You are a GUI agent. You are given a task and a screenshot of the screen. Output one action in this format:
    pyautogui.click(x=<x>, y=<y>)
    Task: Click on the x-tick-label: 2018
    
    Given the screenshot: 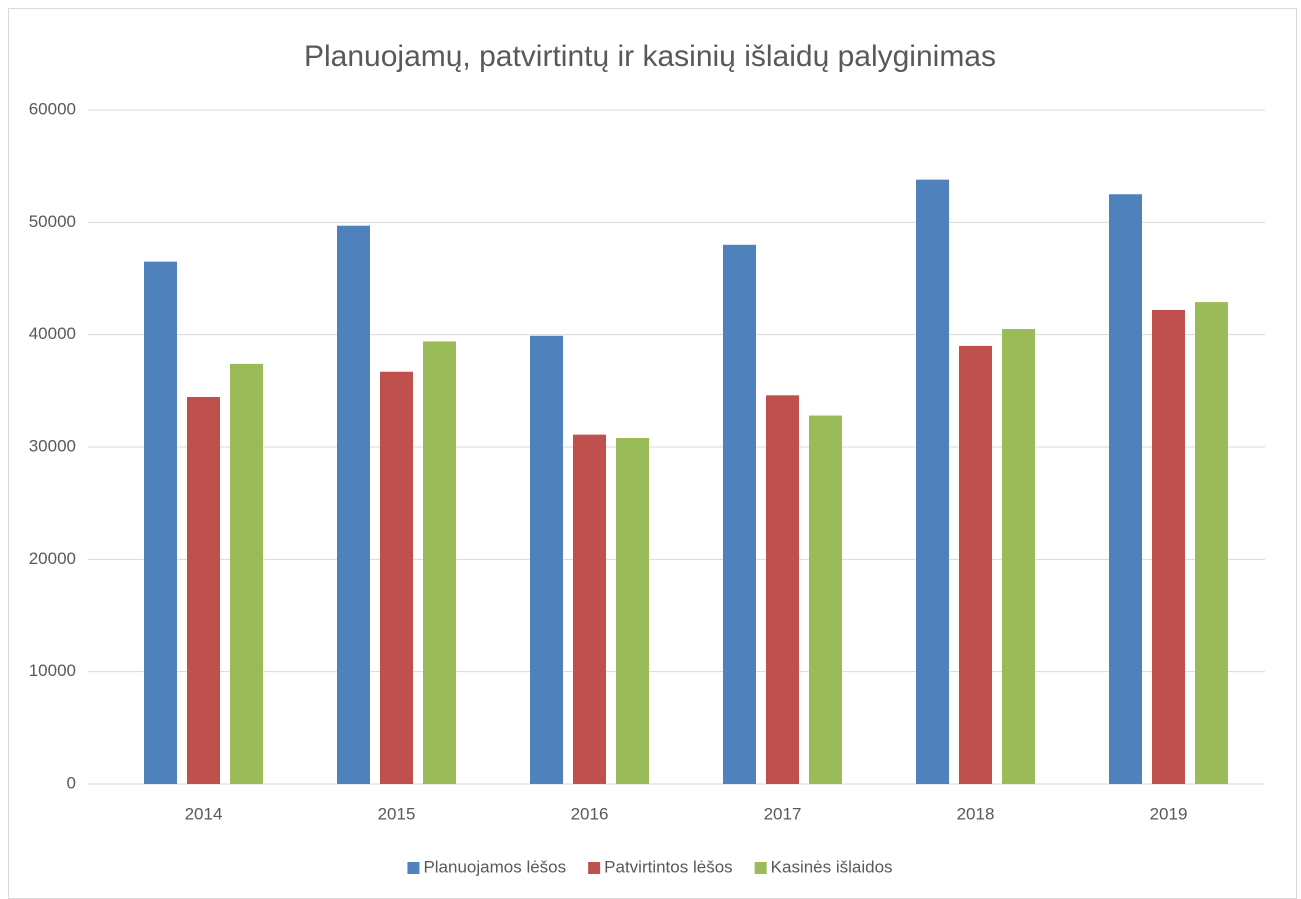 What is the action you would take?
    pyautogui.click(x=976, y=813)
    